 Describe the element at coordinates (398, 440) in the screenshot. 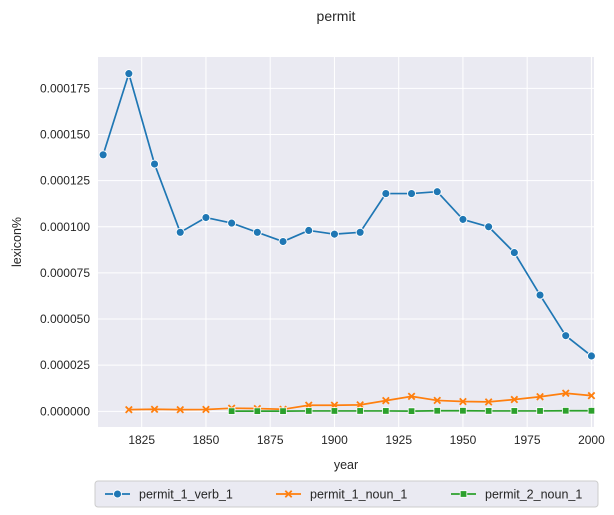

I see `x-tick-label: 1925` at that location.